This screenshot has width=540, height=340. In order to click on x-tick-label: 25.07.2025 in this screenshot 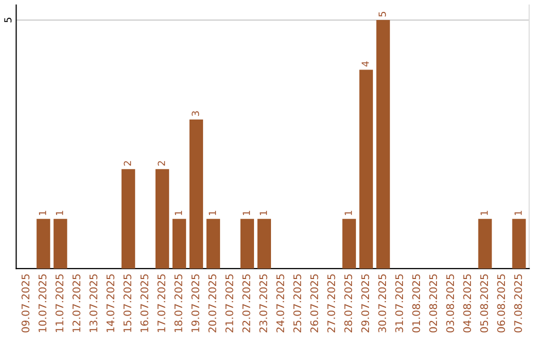, I will do `click(297, 303)`.